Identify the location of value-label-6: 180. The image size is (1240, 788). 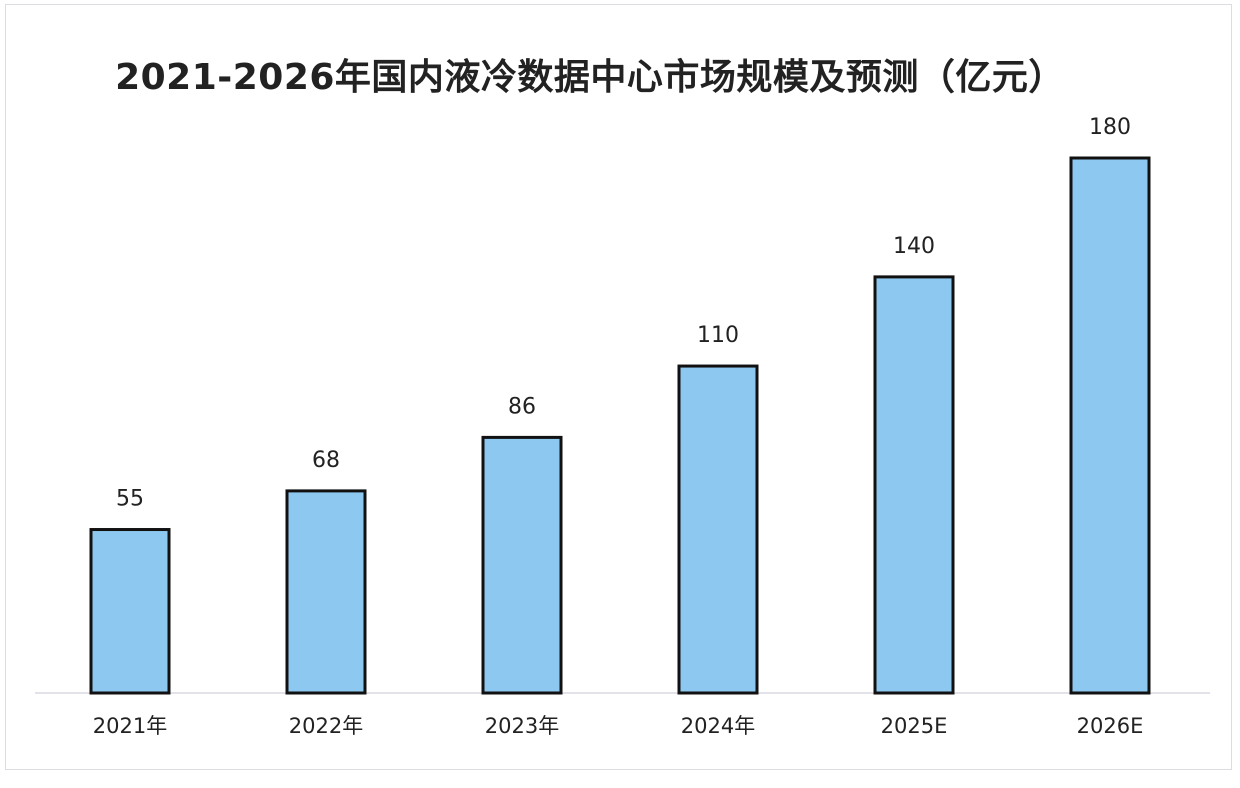
(1110, 127).